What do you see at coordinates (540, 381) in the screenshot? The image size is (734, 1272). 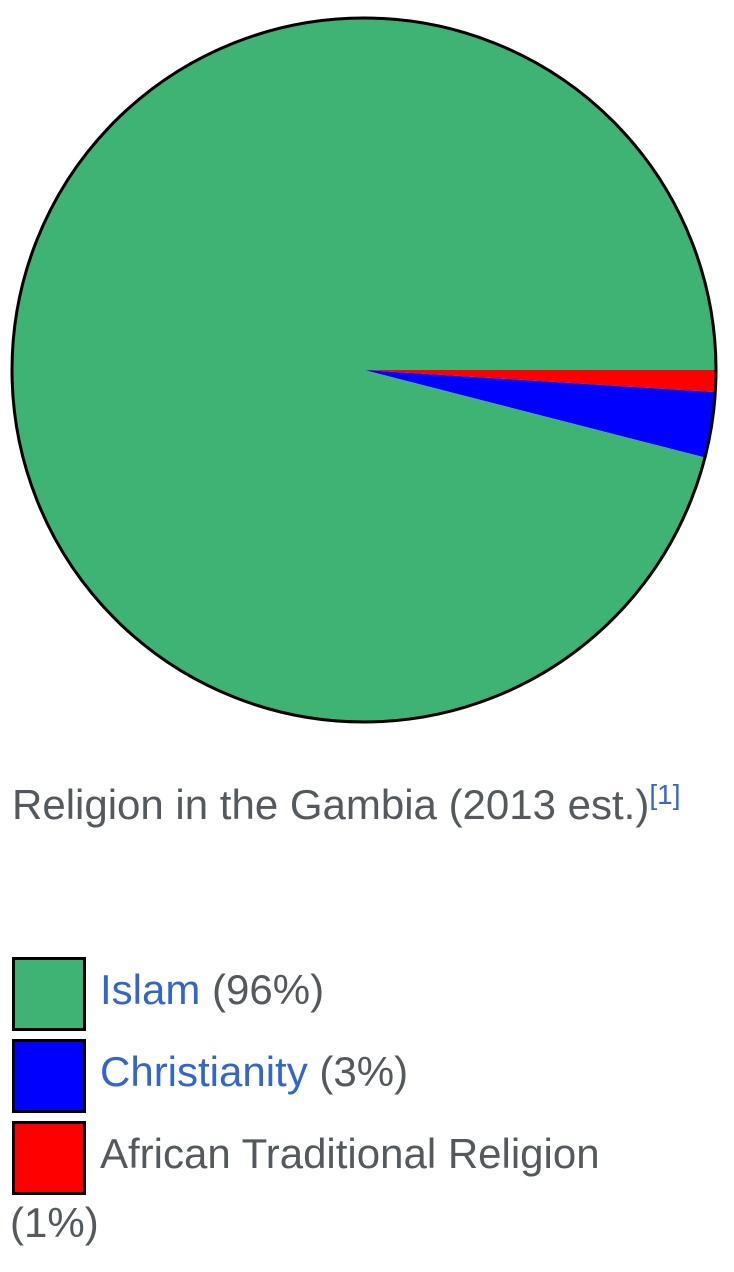 I see `pie-slice-african-traditional-religion` at bounding box center [540, 381].